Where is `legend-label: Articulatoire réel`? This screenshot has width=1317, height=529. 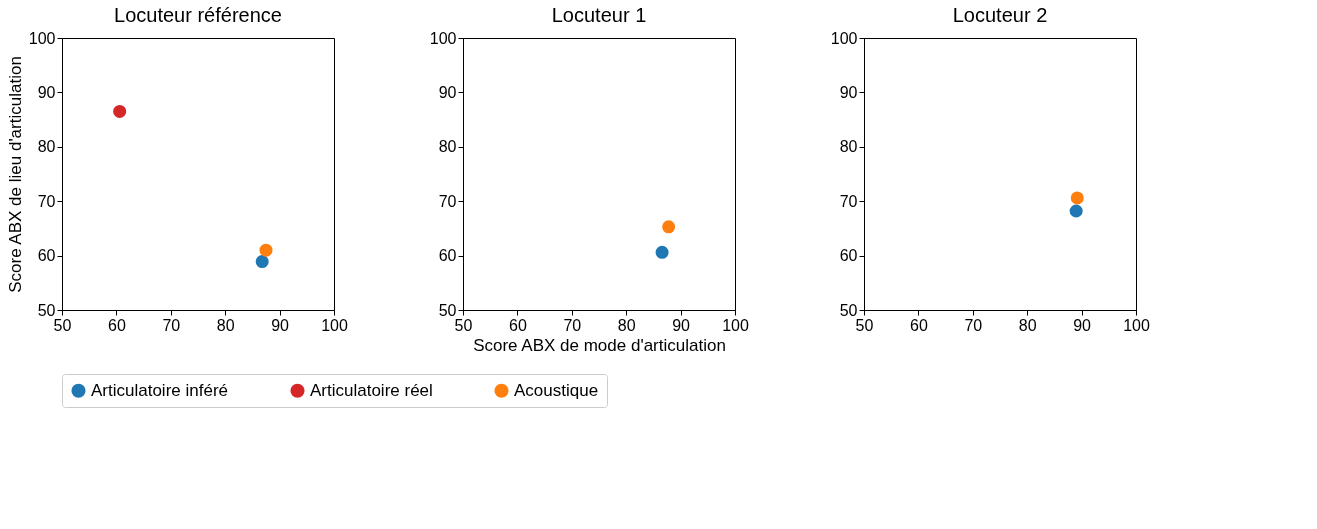
legend-label: Articulatoire réel is located at coordinates (371, 390).